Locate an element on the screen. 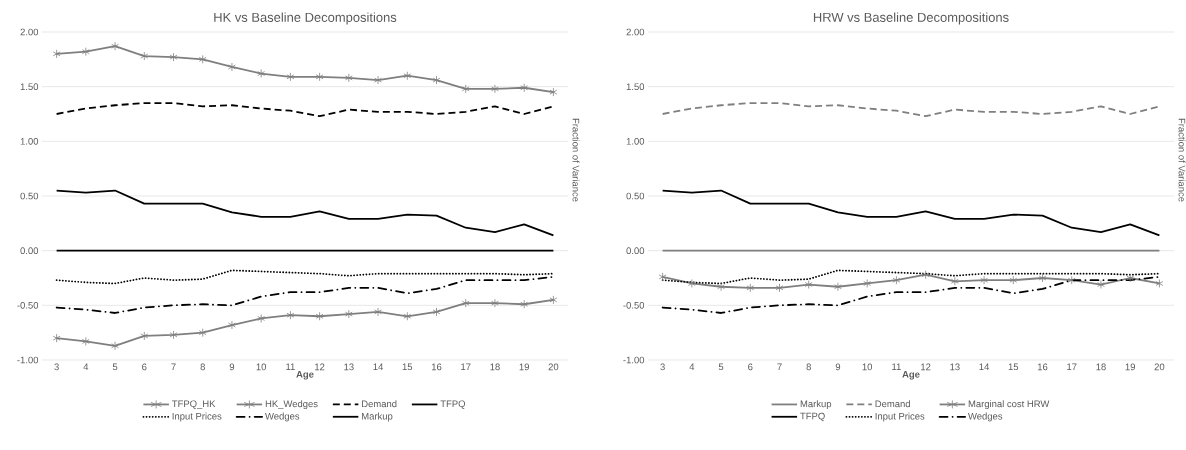 Image resolution: width=1186 pixels, height=450 pixels. y2-axis-title: Fraction of Variance is located at coordinates (1182, 160).